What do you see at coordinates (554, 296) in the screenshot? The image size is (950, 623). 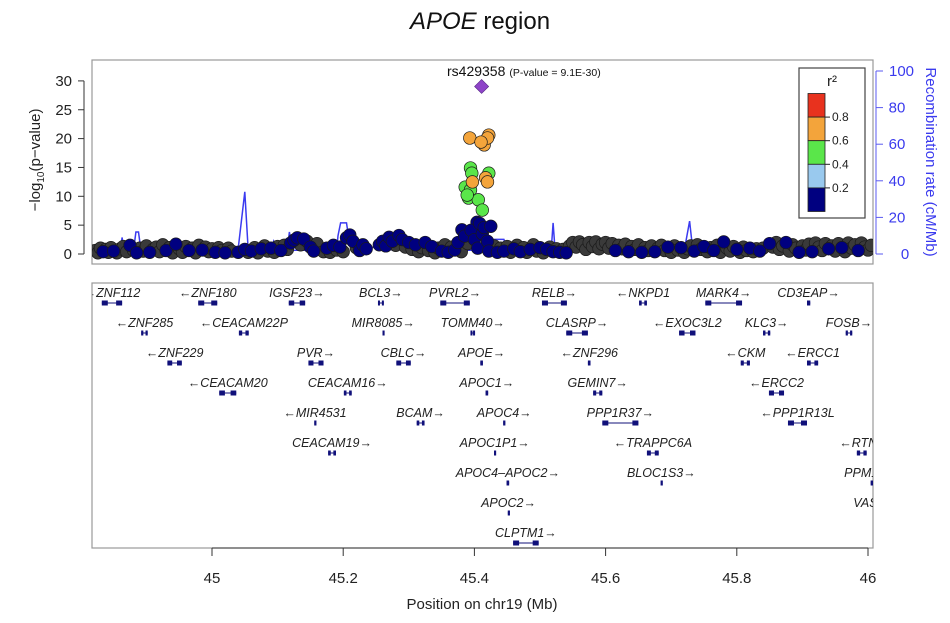 I see `gene-relb: RELB→` at bounding box center [554, 296].